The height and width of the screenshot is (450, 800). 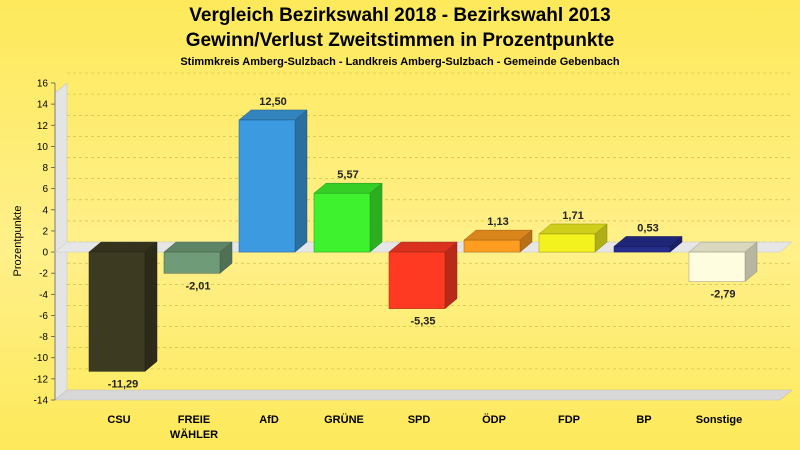 What do you see at coordinates (419, 420) in the screenshot?
I see `x-tick-label: SPD` at bounding box center [419, 420].